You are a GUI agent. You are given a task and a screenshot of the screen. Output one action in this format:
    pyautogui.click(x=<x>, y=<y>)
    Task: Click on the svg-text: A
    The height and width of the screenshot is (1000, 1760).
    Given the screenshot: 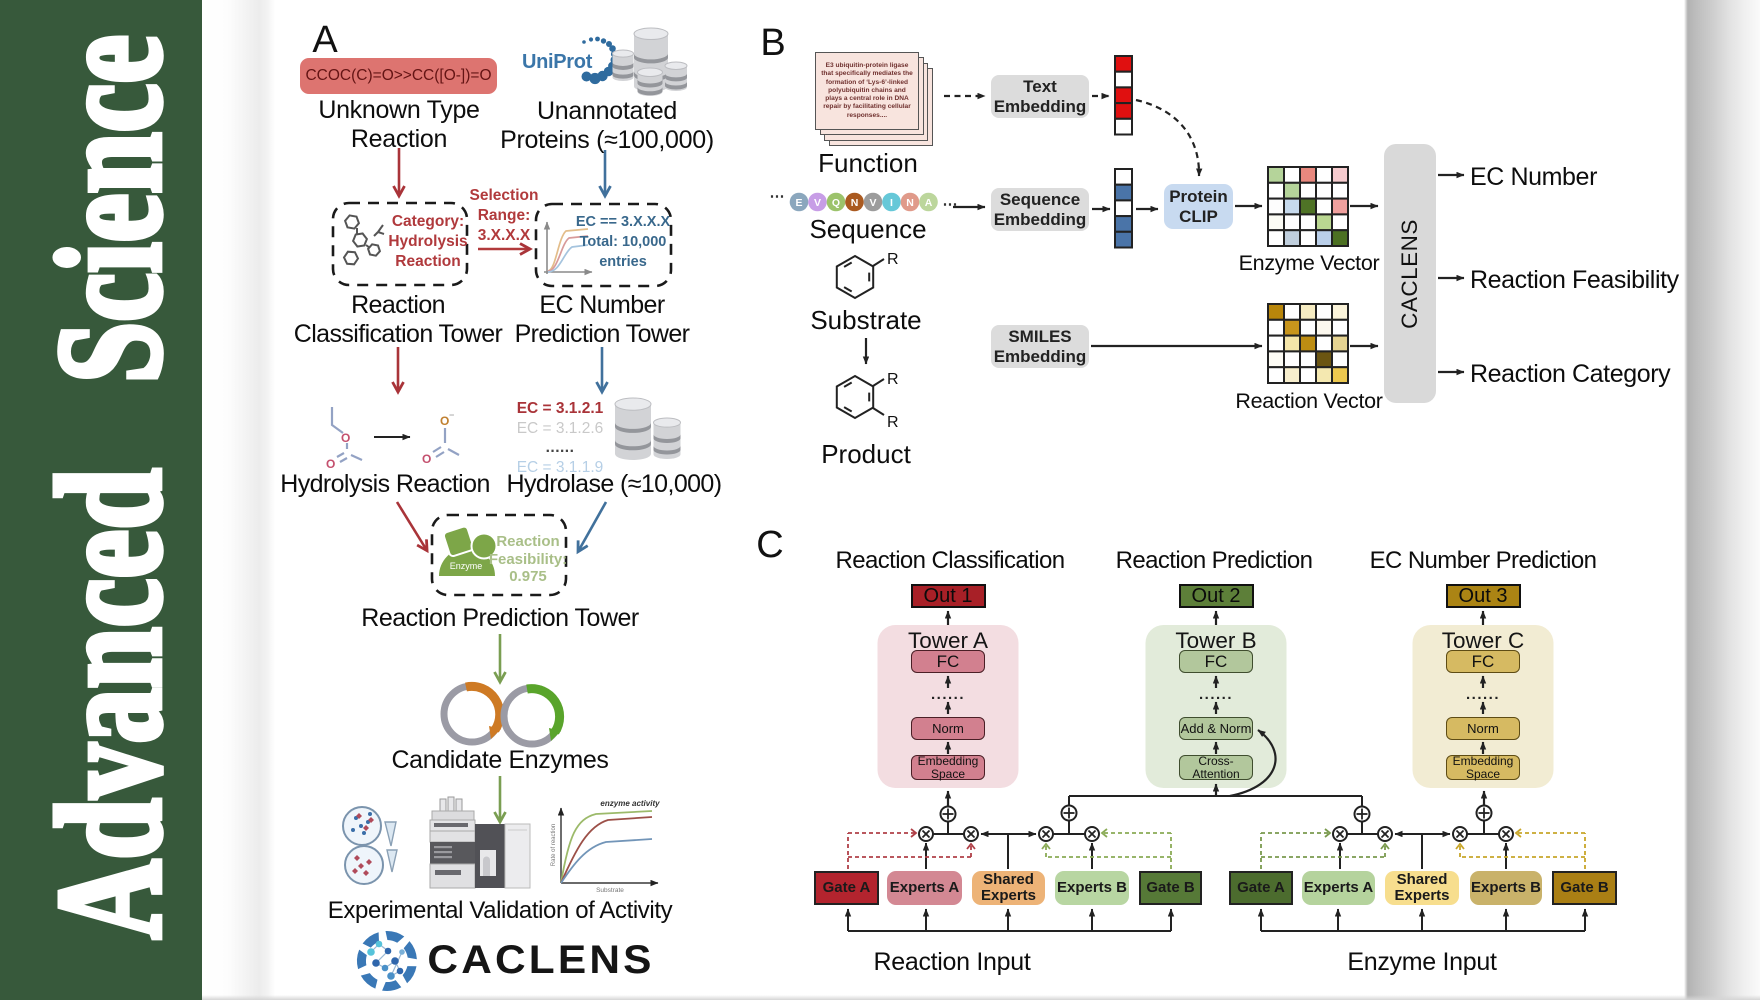 What is the action you would take?
    pyautogui.click(x=929, y=203)
    